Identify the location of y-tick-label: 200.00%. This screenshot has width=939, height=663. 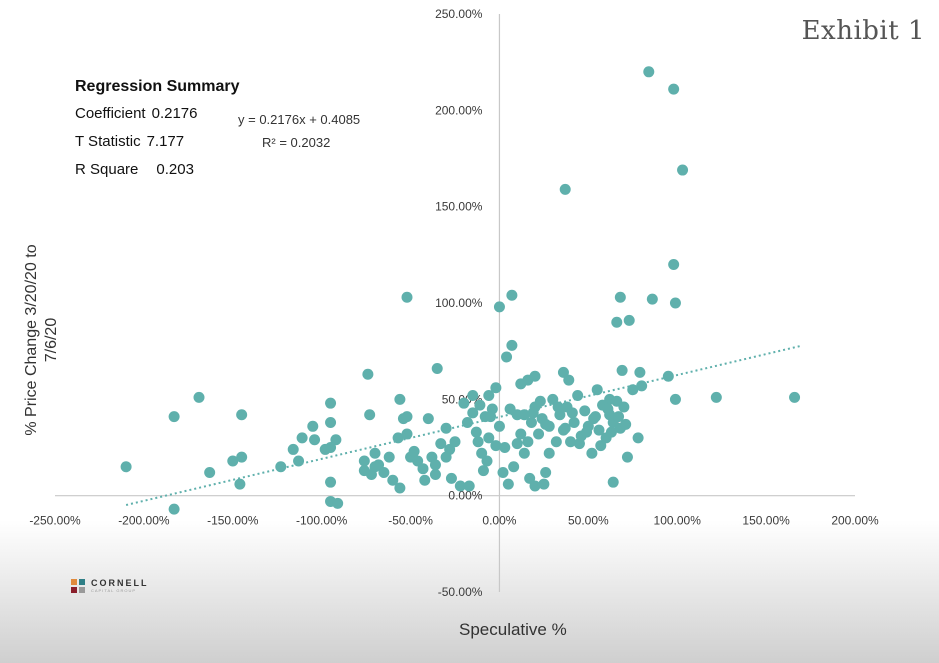
(459, 110).